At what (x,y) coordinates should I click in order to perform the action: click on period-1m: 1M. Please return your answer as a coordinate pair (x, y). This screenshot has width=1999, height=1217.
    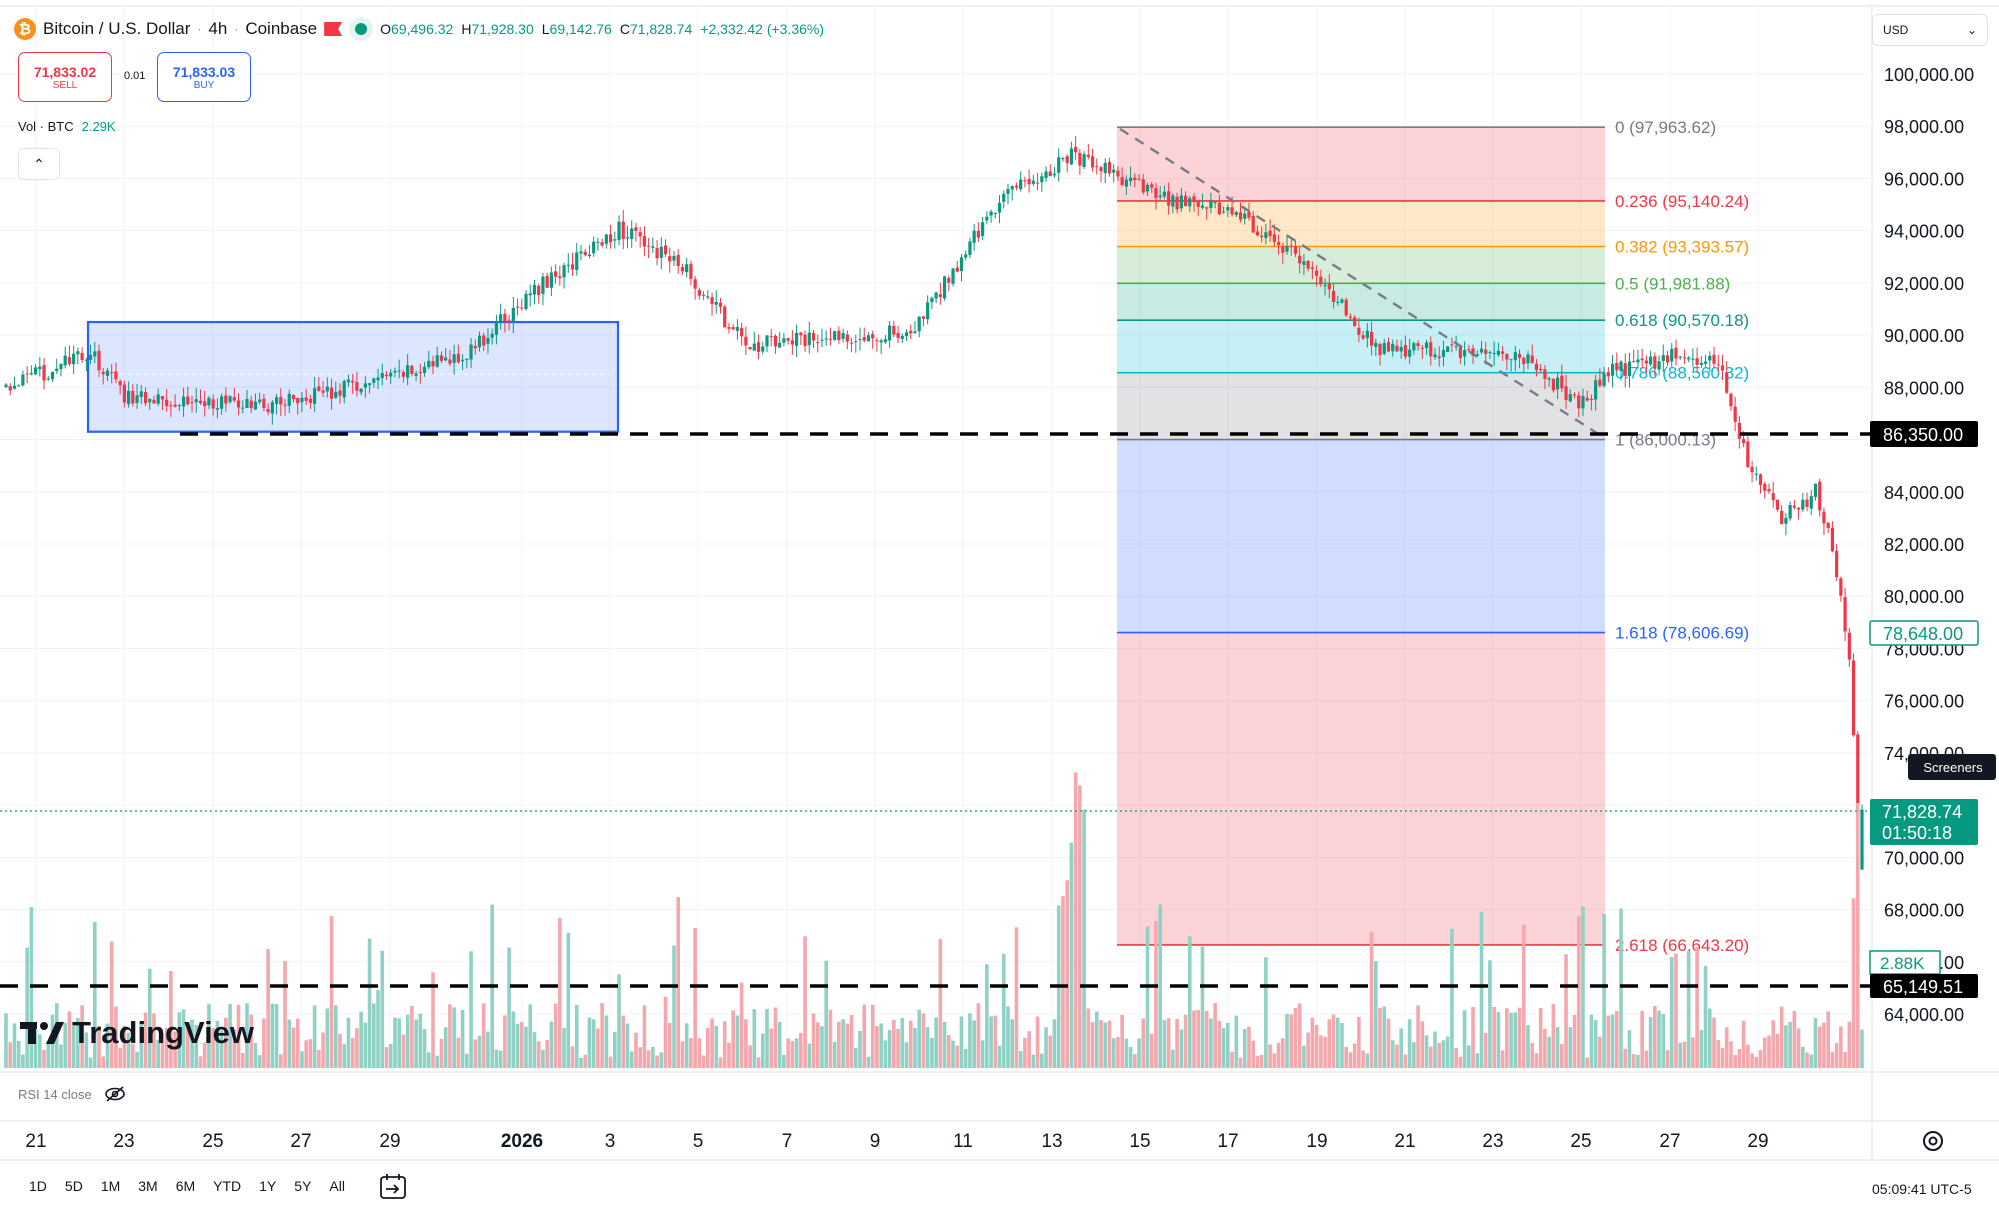
    Looking at the image, I should click on (110, 1186).